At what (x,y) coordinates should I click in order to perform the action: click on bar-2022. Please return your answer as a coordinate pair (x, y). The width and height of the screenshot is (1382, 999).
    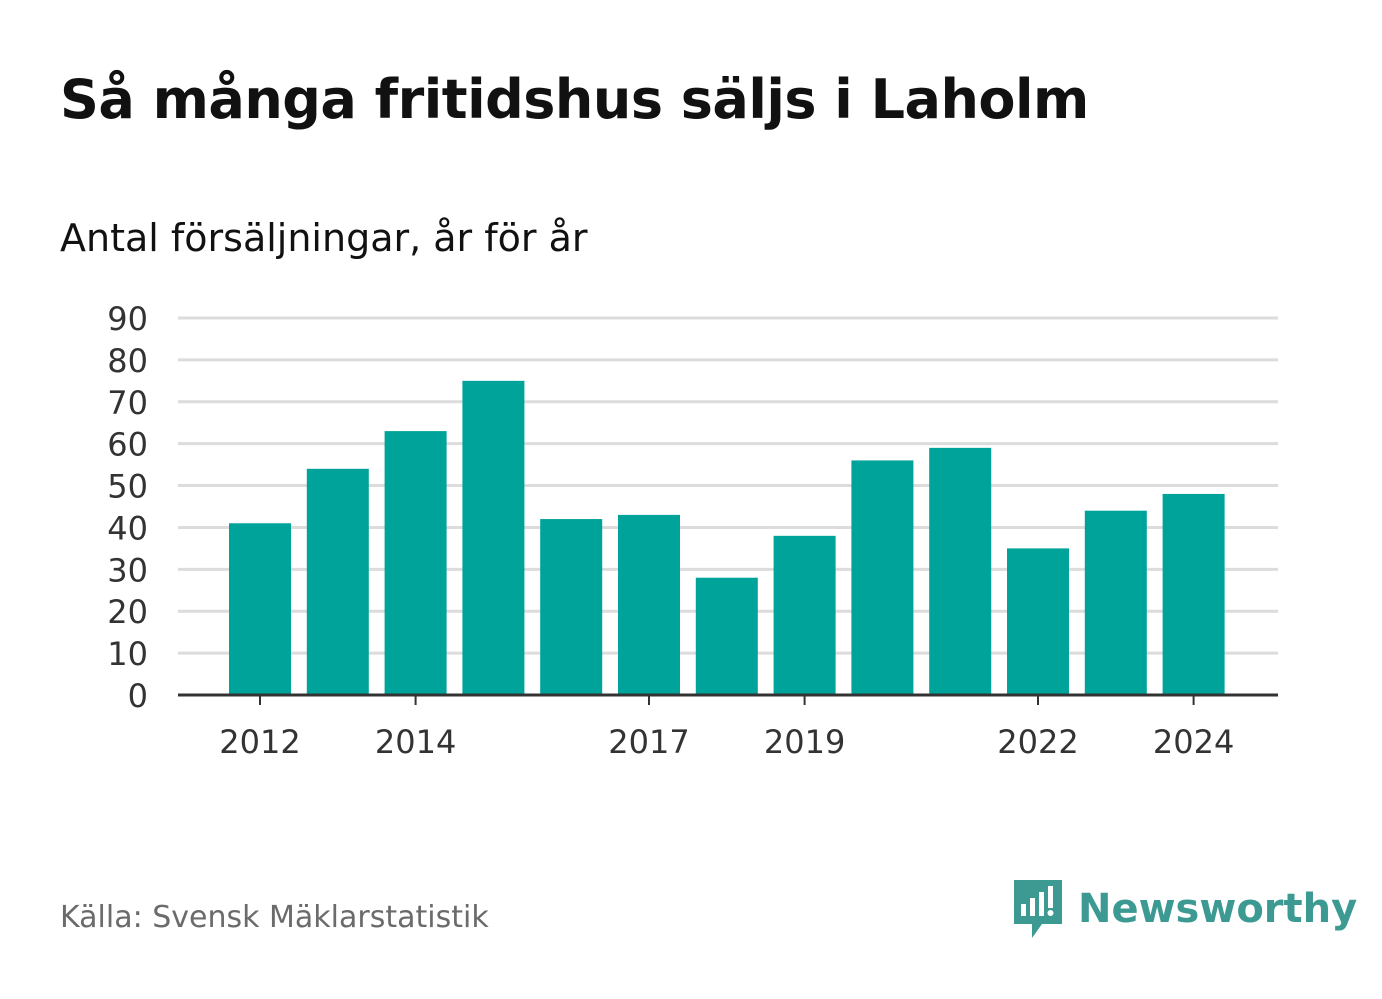
    Looking at the image, I should click on (1038, 621).